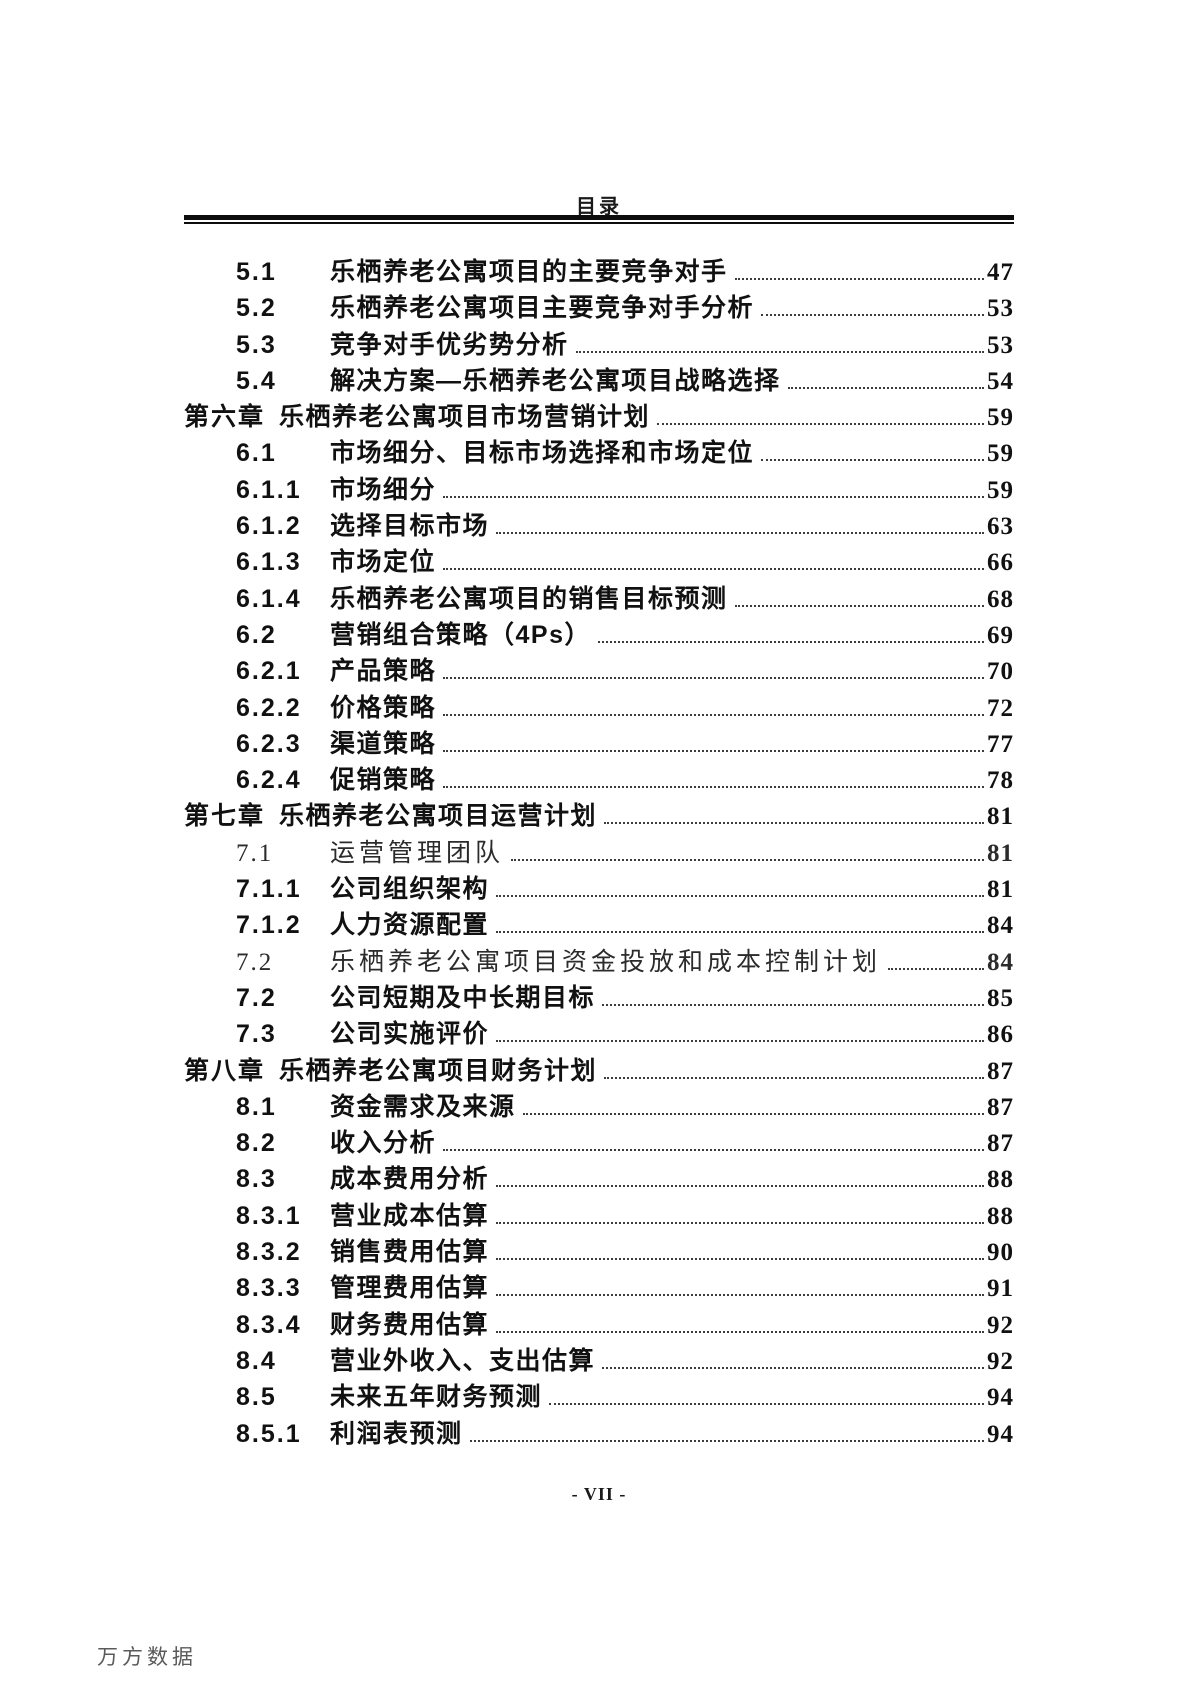 The image size is (1200, 1698). Describe the element at coordinates (542, 308) in the screenshot. I see `toc-entry-title: 乐栖养老公寓项目主要竞争对手分析` at that location.